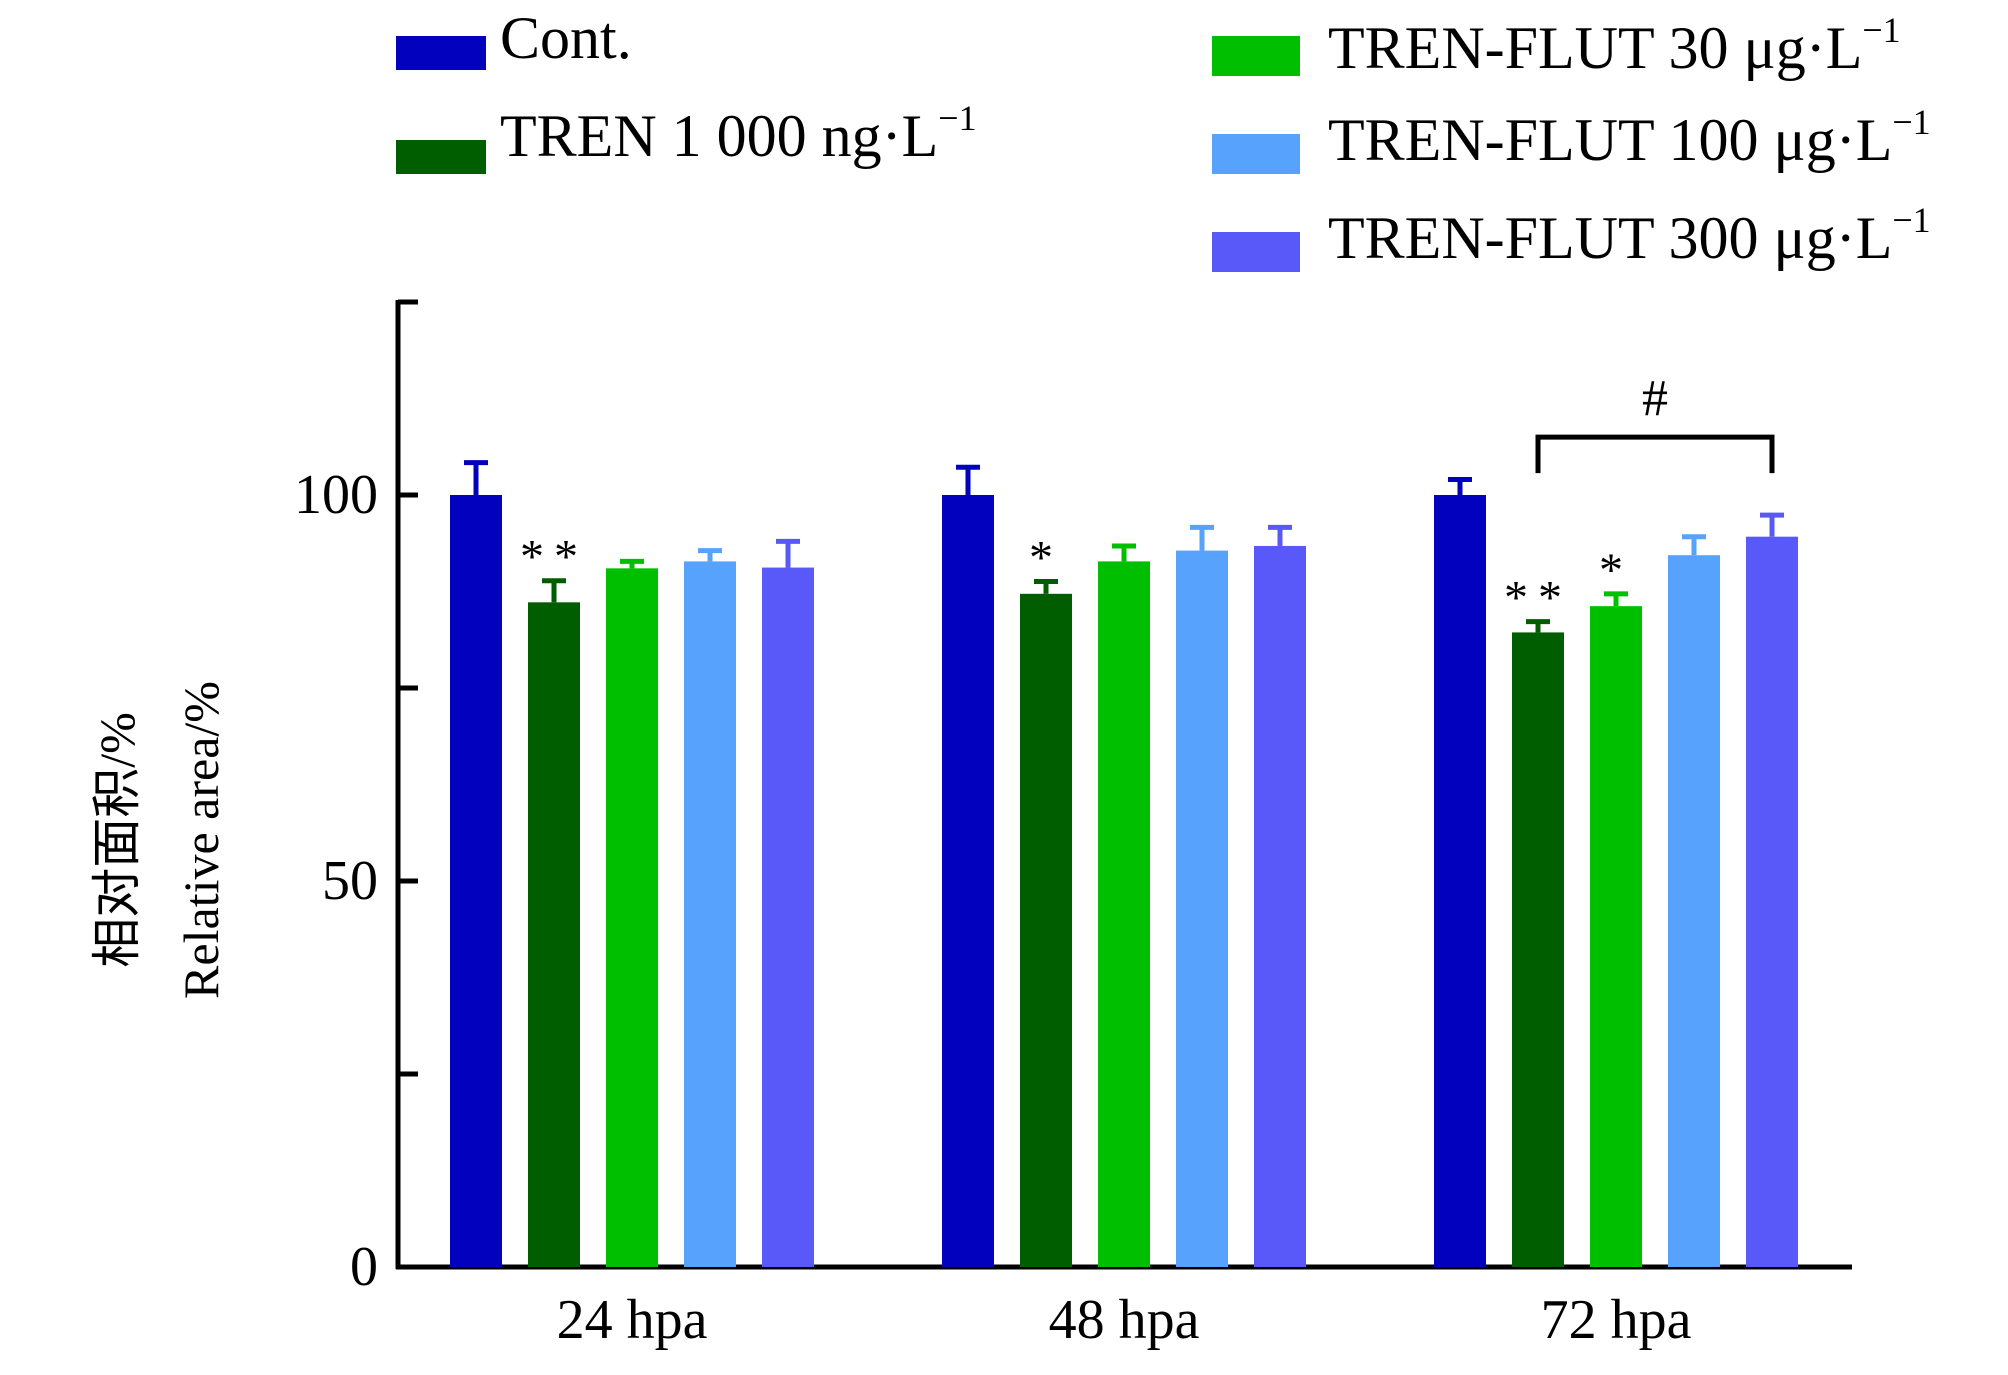  Describe the element at coordinates (738, 133) in the screenshot. I see `legend-label: TREN 1 000 ng·L−1` at that location.